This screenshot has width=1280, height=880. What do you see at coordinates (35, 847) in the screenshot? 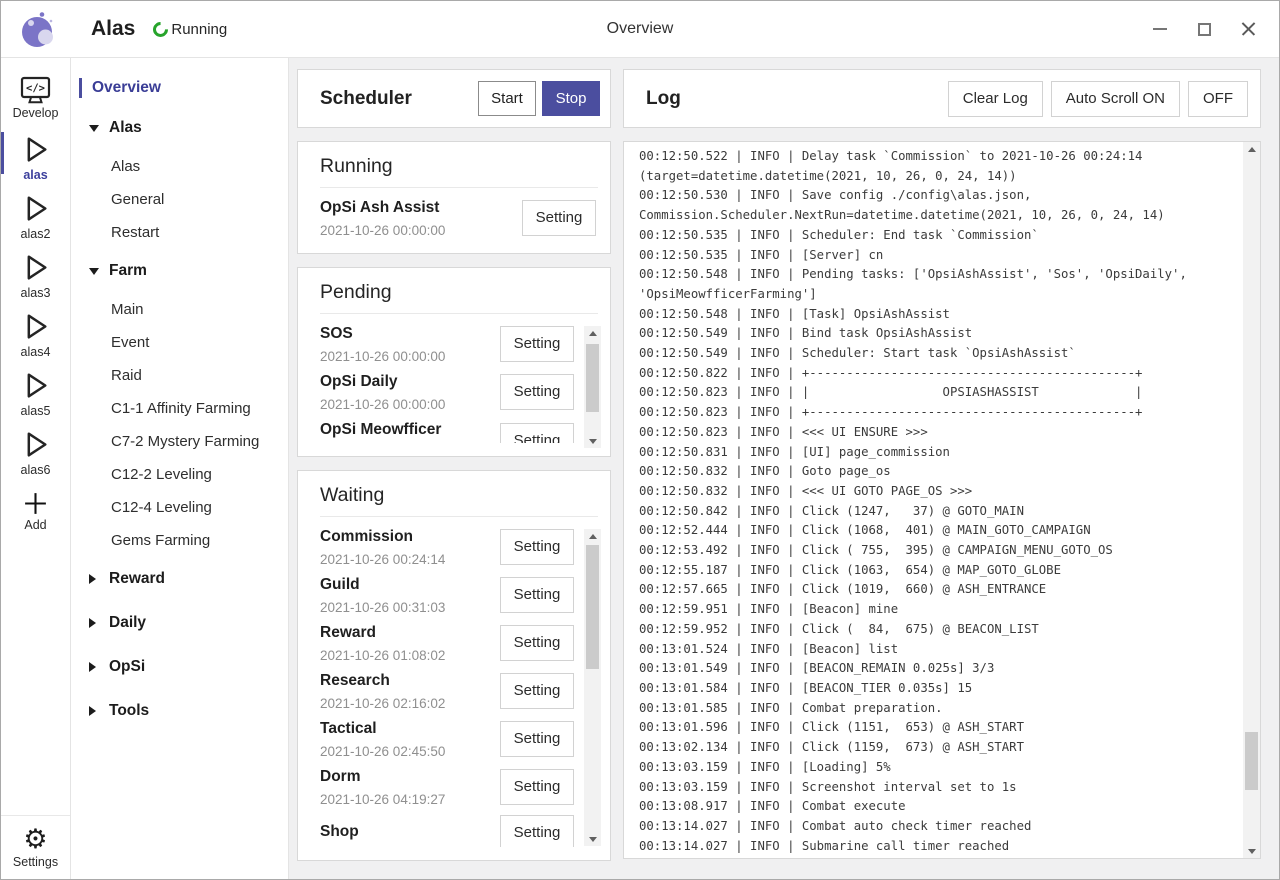
I see `settings-button: ⚙ Settings` at bounding box center [35, 847].